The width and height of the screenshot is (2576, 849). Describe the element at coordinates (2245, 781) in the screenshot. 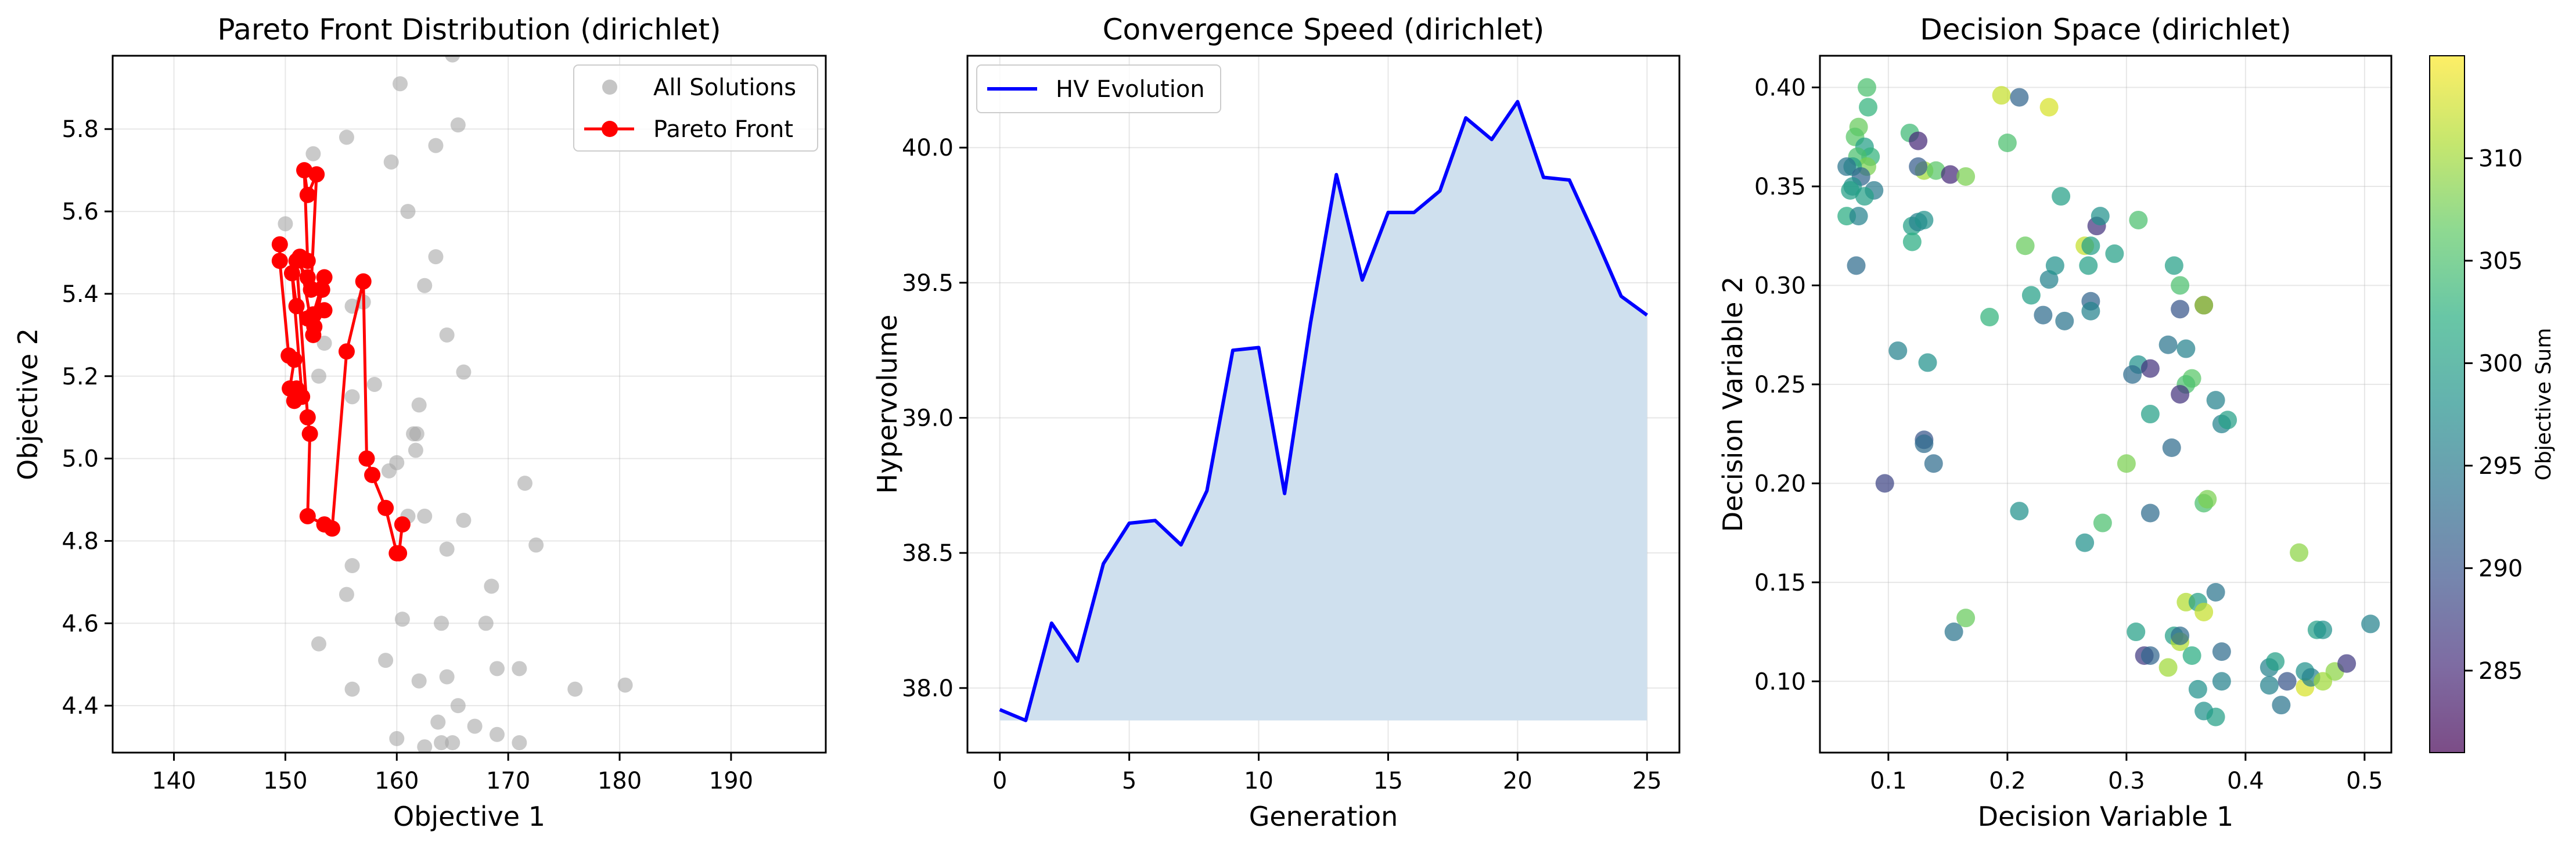

I see `x-tick-label: 0.4` at that location.